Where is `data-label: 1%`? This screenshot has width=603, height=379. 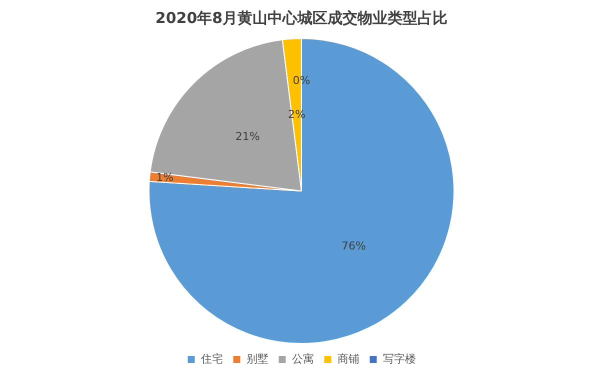 data-label: 1% is located at coordinates (165, 177).